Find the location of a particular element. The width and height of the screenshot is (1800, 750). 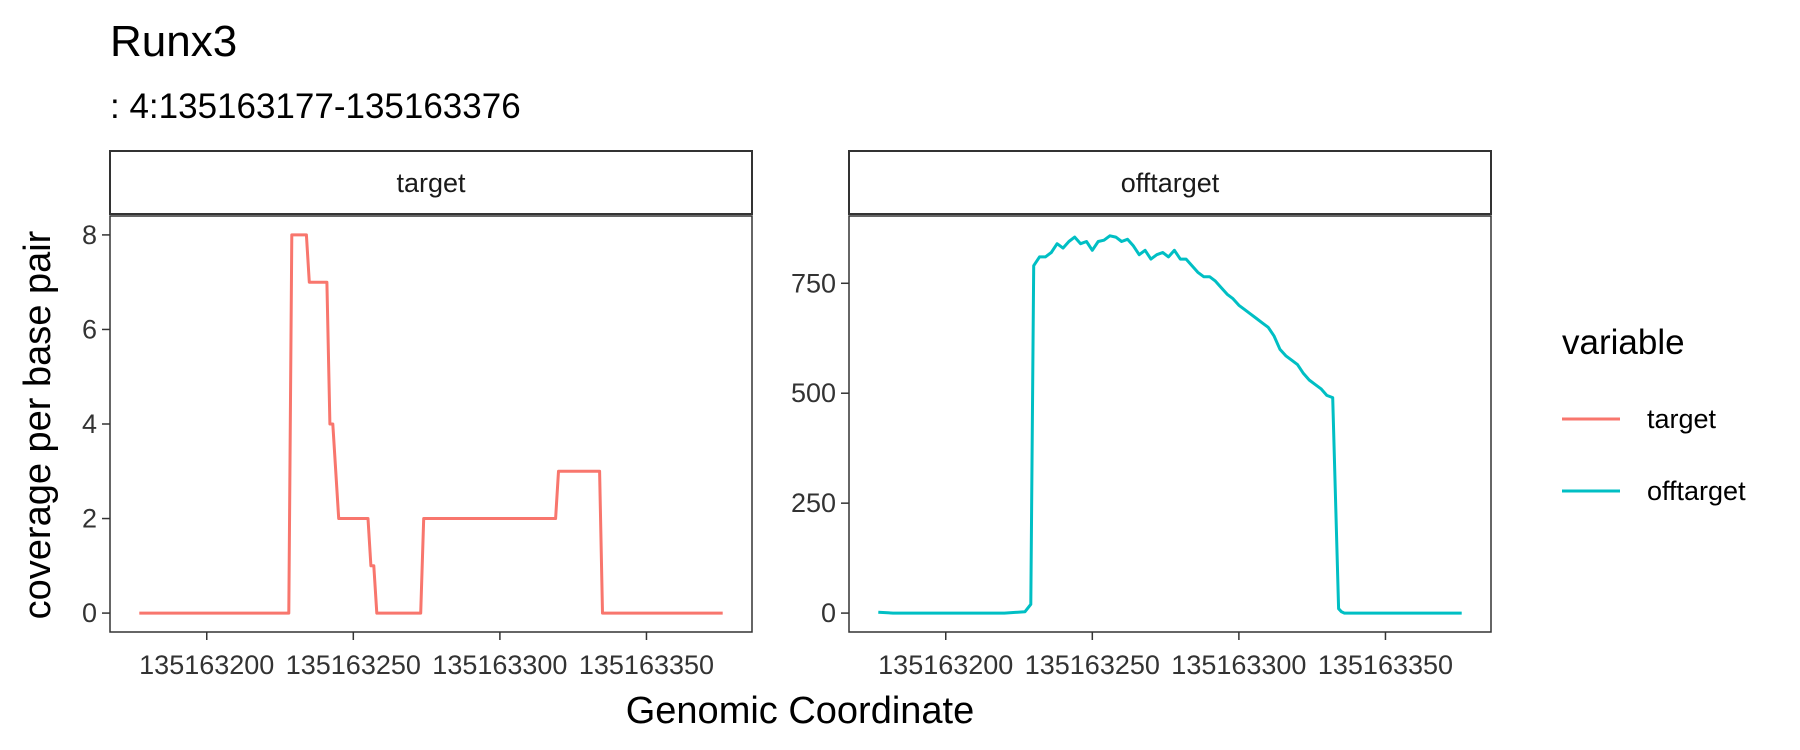

y-tick-label: 4 is located at coordinates (89, 424).